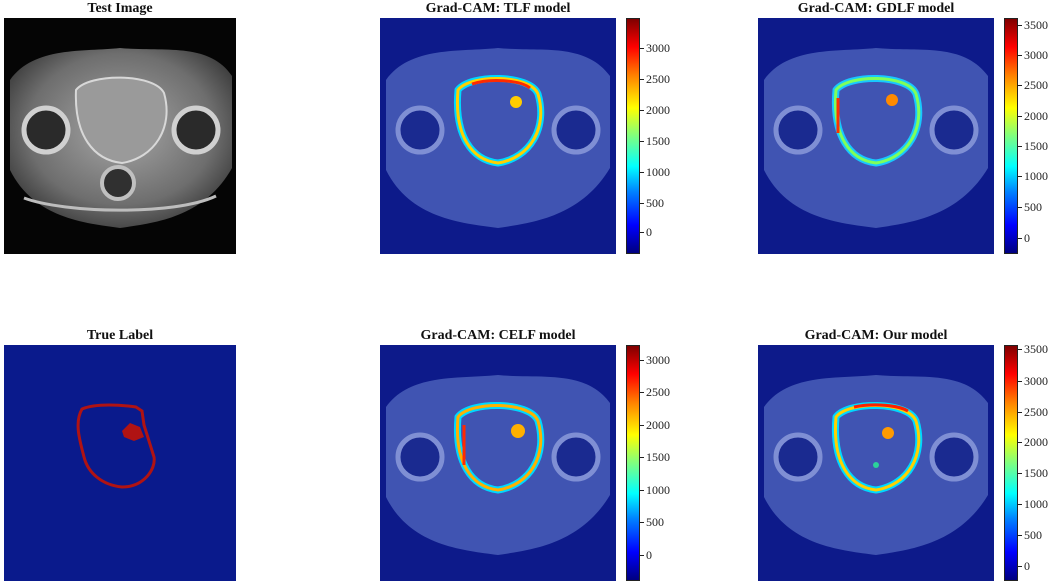  I want to click on colorbar-celf, so click(633, 463).